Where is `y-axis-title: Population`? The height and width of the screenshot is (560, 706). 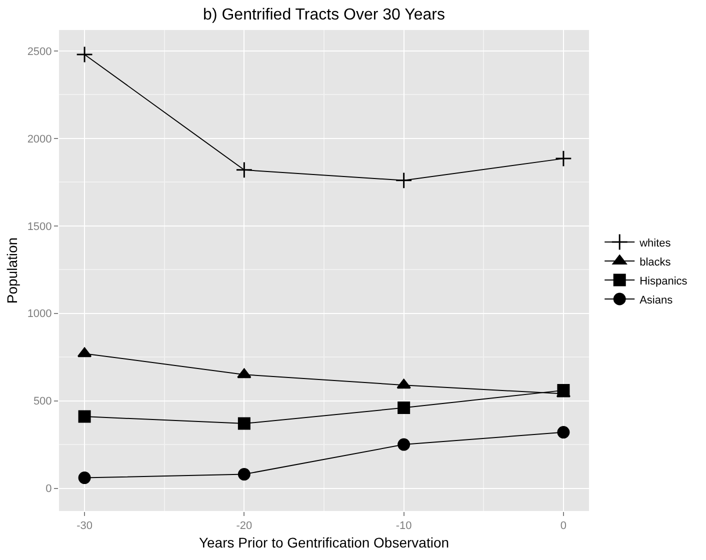 y-axis-title: Population is located at coordinates (12, 270).